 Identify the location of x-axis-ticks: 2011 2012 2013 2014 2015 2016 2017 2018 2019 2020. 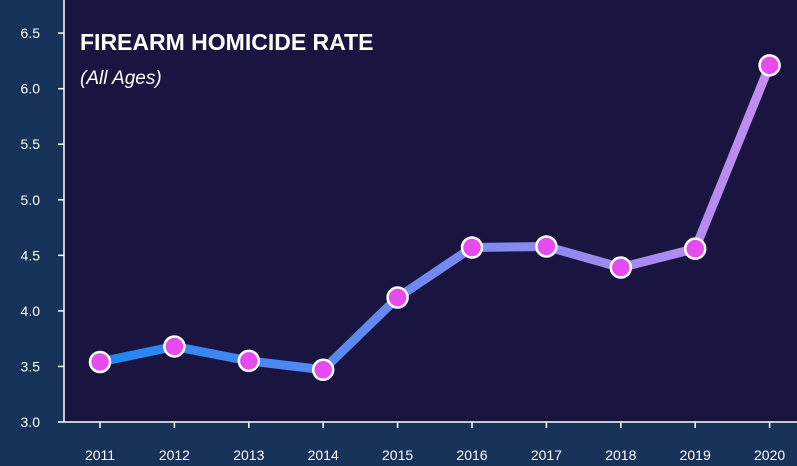
(435, 442).